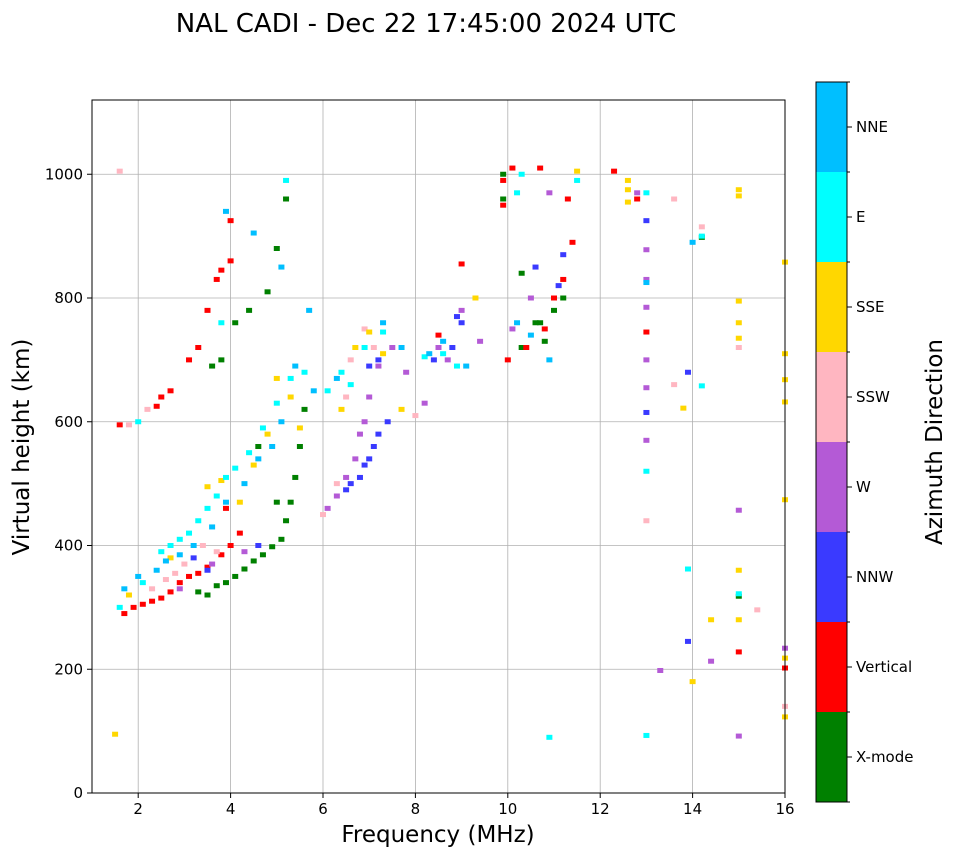 This screenshot has width=958, height=857. What do you see at coordinates (78, 793) in the screenshot?
I see `y-tick-label: 0` at bounding box center [78, 793].